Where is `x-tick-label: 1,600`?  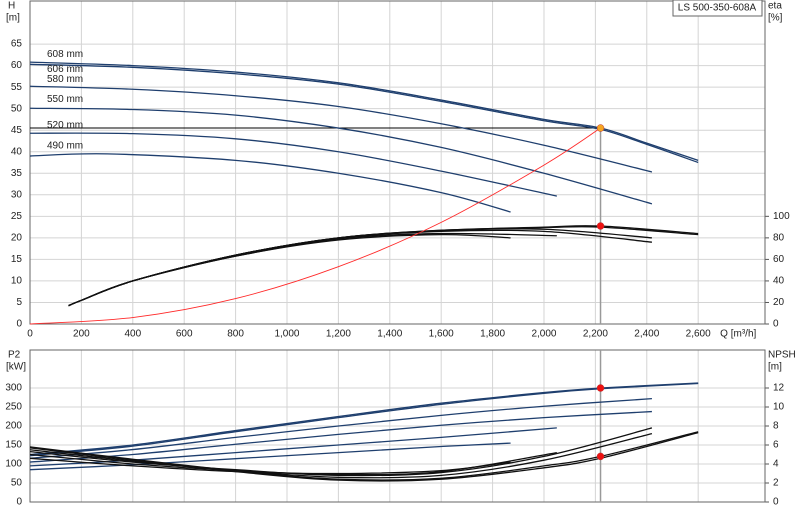
x-tick-label: 1,600 is located at coordinates (441, 334).